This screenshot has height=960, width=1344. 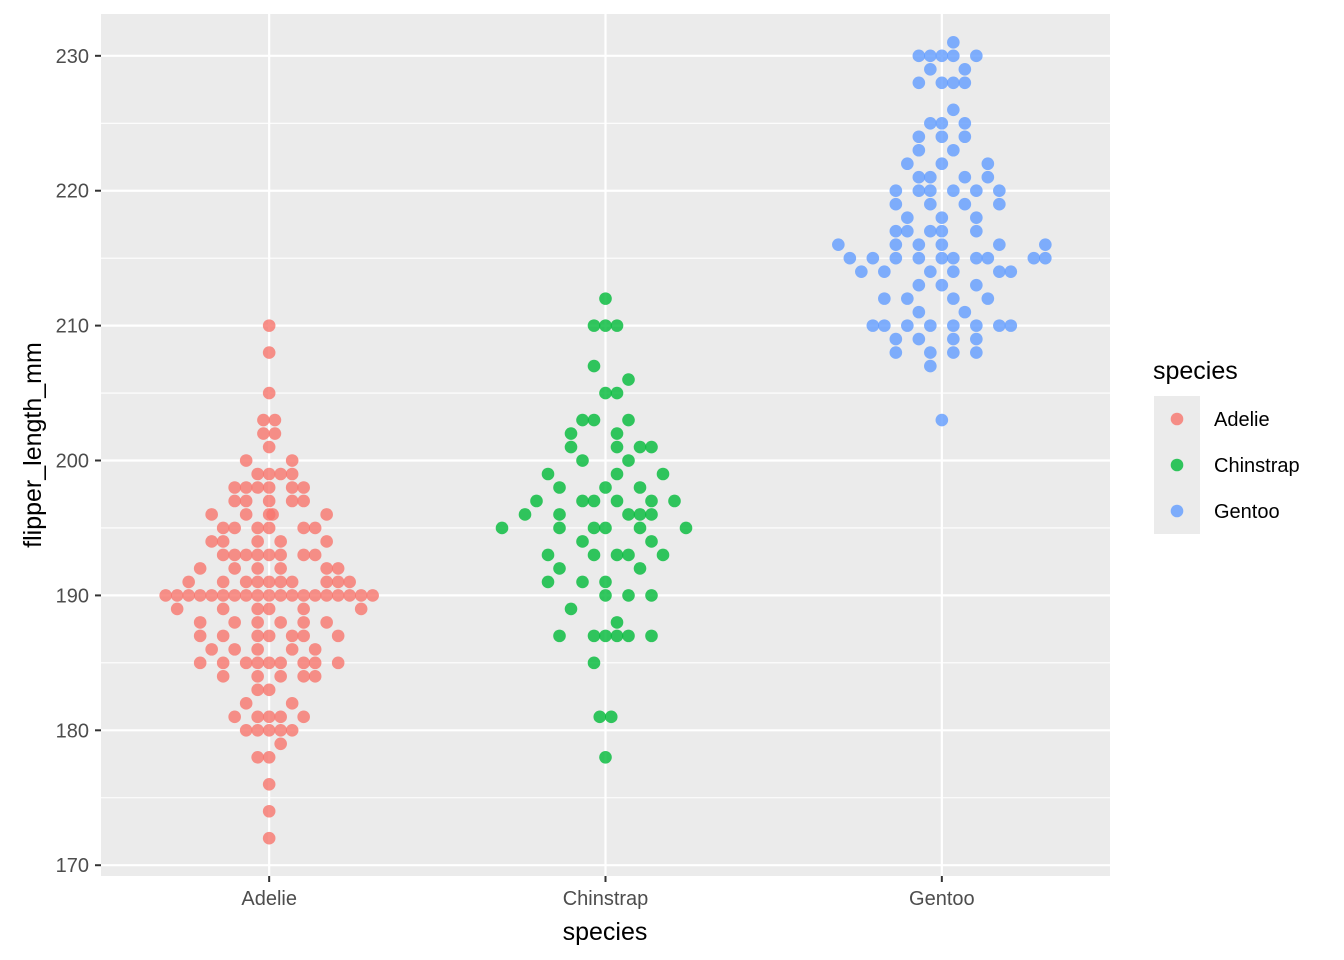 What do you see at coordinates (72, 462) in the screenshot?
I see `y-tick-label: 200` at bounding box center [72, 462].